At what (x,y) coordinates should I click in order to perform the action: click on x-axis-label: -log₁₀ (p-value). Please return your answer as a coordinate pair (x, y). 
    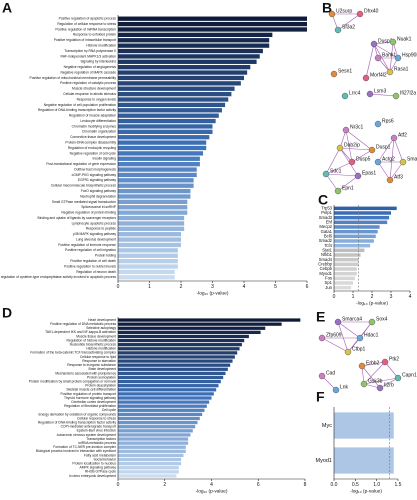
    Looking at the image, I should click on (212, 491).